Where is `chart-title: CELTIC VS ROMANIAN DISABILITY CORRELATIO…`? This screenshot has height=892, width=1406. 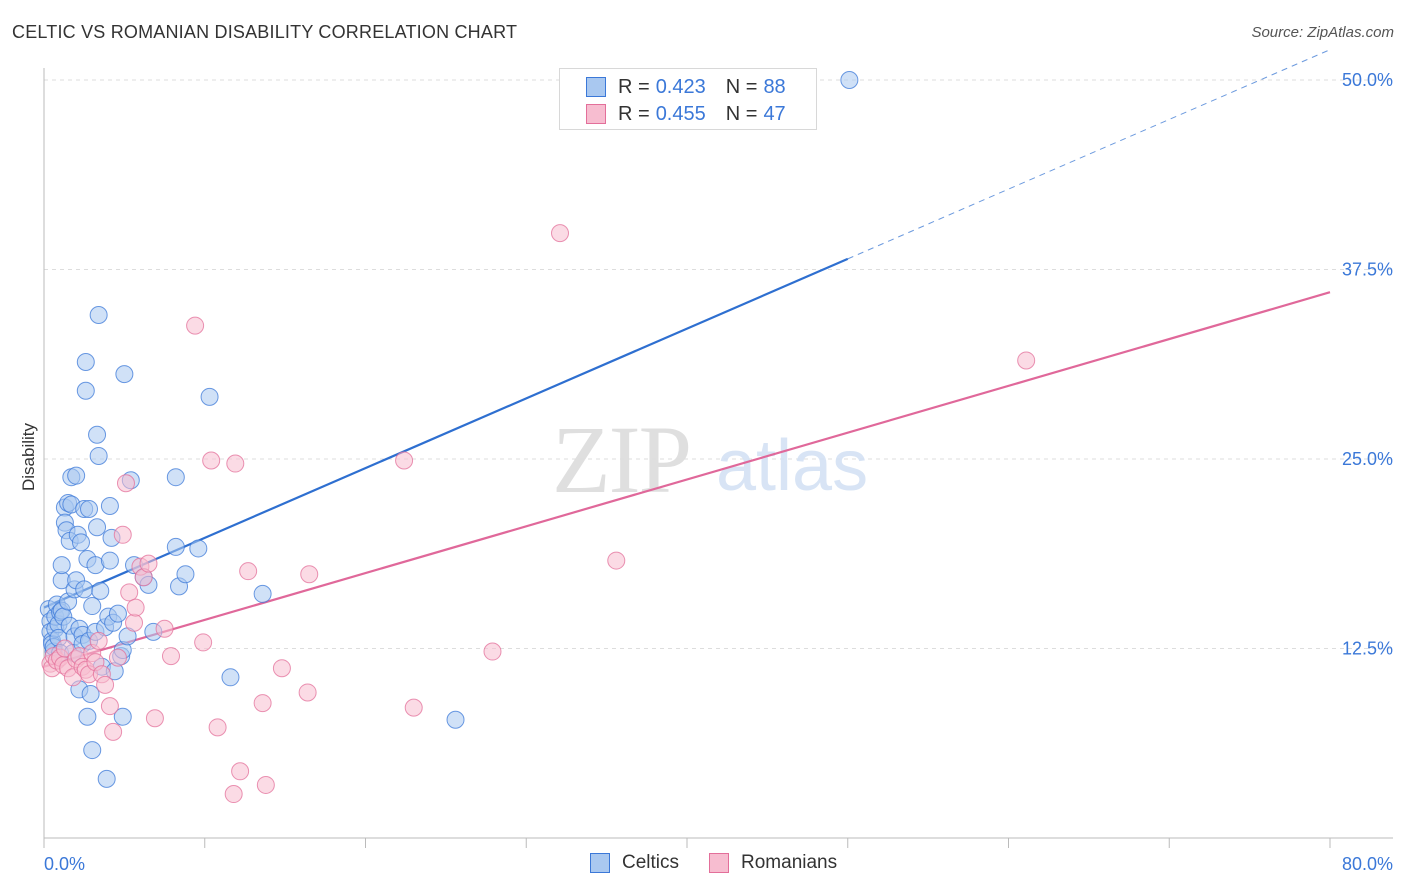 chart-title: CELTIC VS ROMANIAN DISABILITY CORRELATIO… is located at coordinates (265, 32).